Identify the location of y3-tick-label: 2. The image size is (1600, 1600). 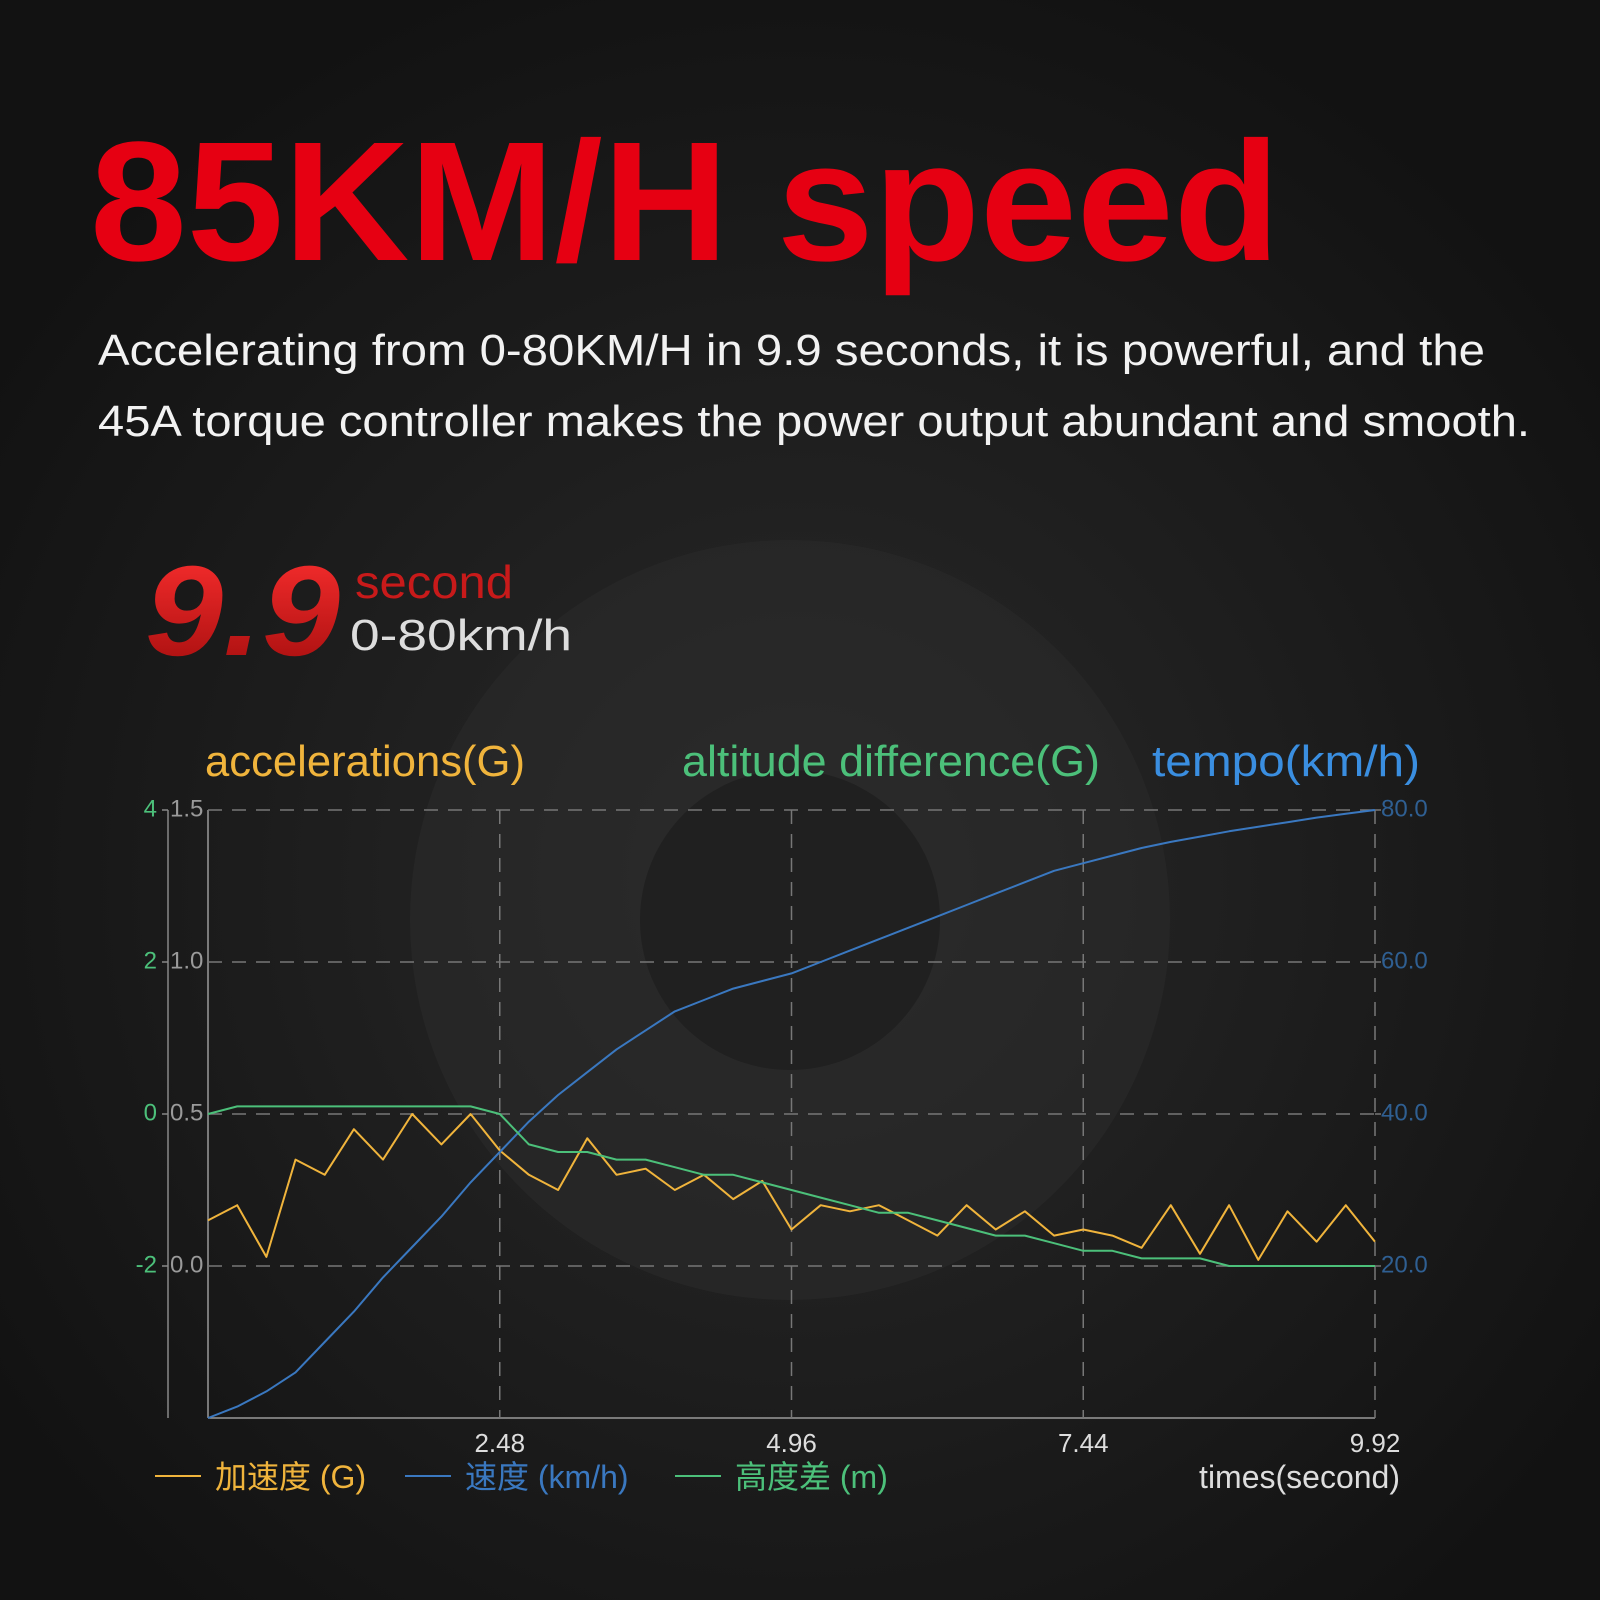
(150, 960).